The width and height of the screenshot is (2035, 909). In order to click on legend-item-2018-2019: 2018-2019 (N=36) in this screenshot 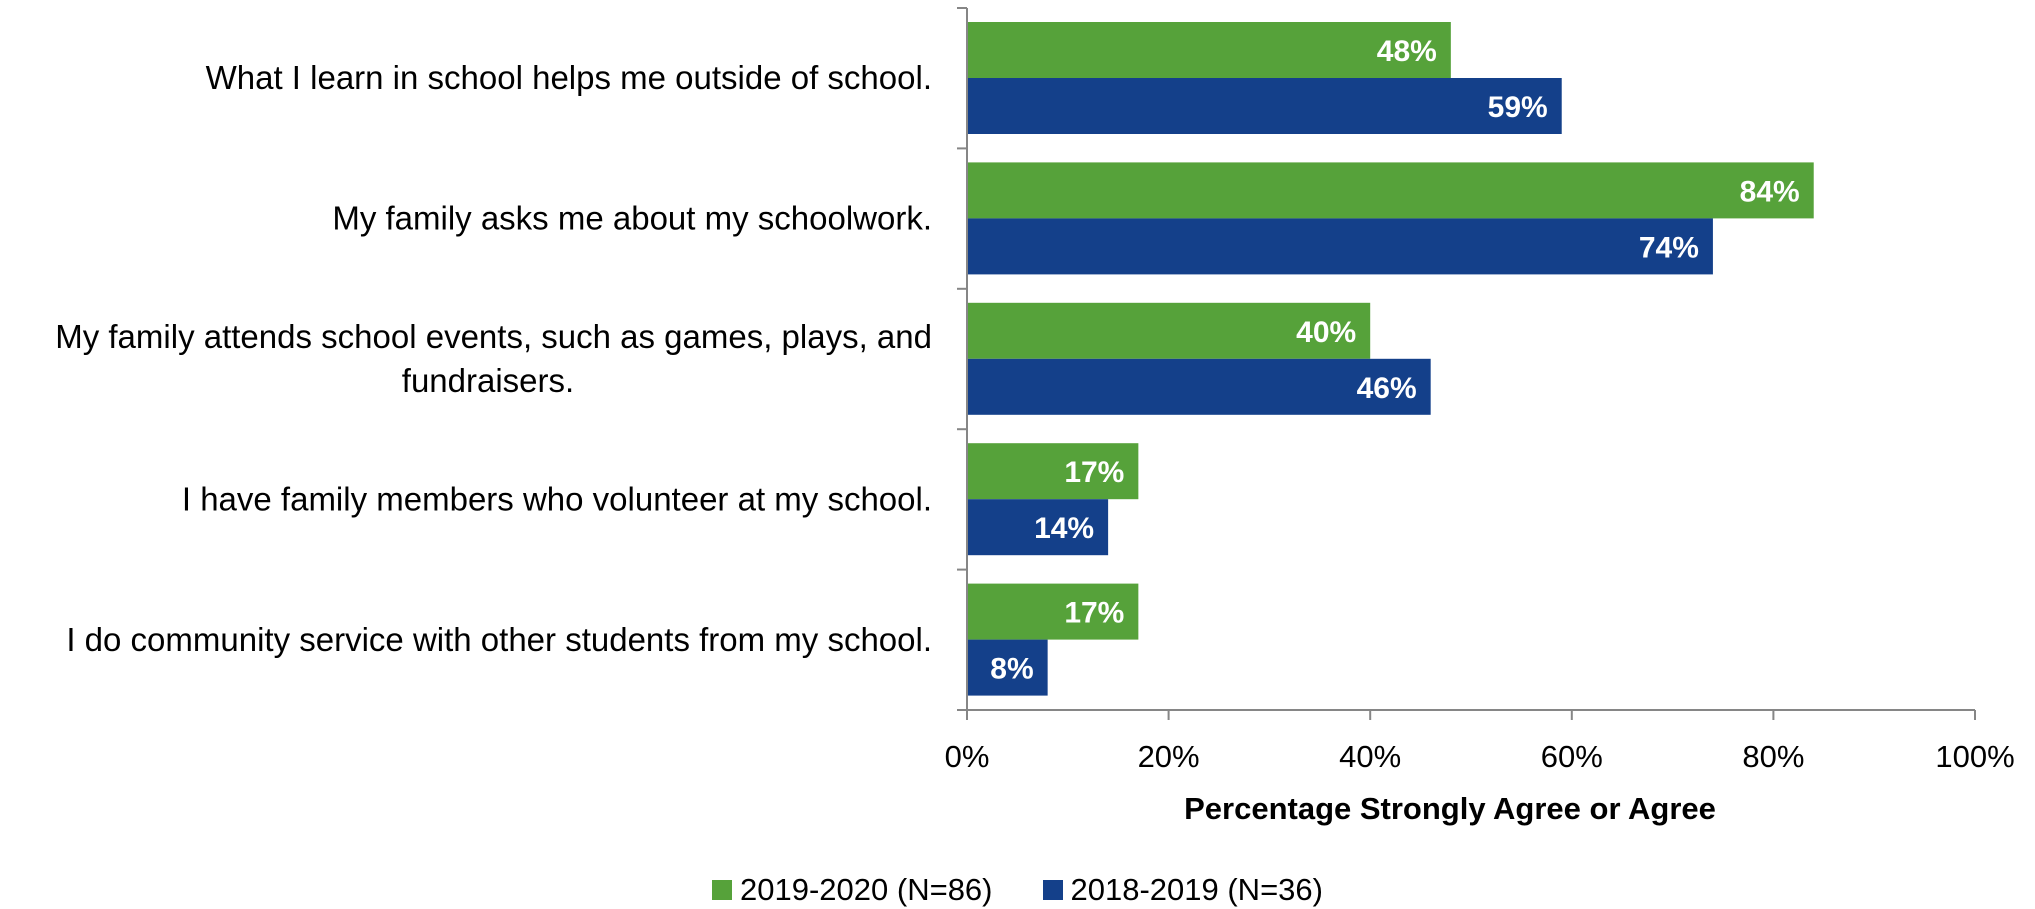, I will do `click(1182, 890)`.